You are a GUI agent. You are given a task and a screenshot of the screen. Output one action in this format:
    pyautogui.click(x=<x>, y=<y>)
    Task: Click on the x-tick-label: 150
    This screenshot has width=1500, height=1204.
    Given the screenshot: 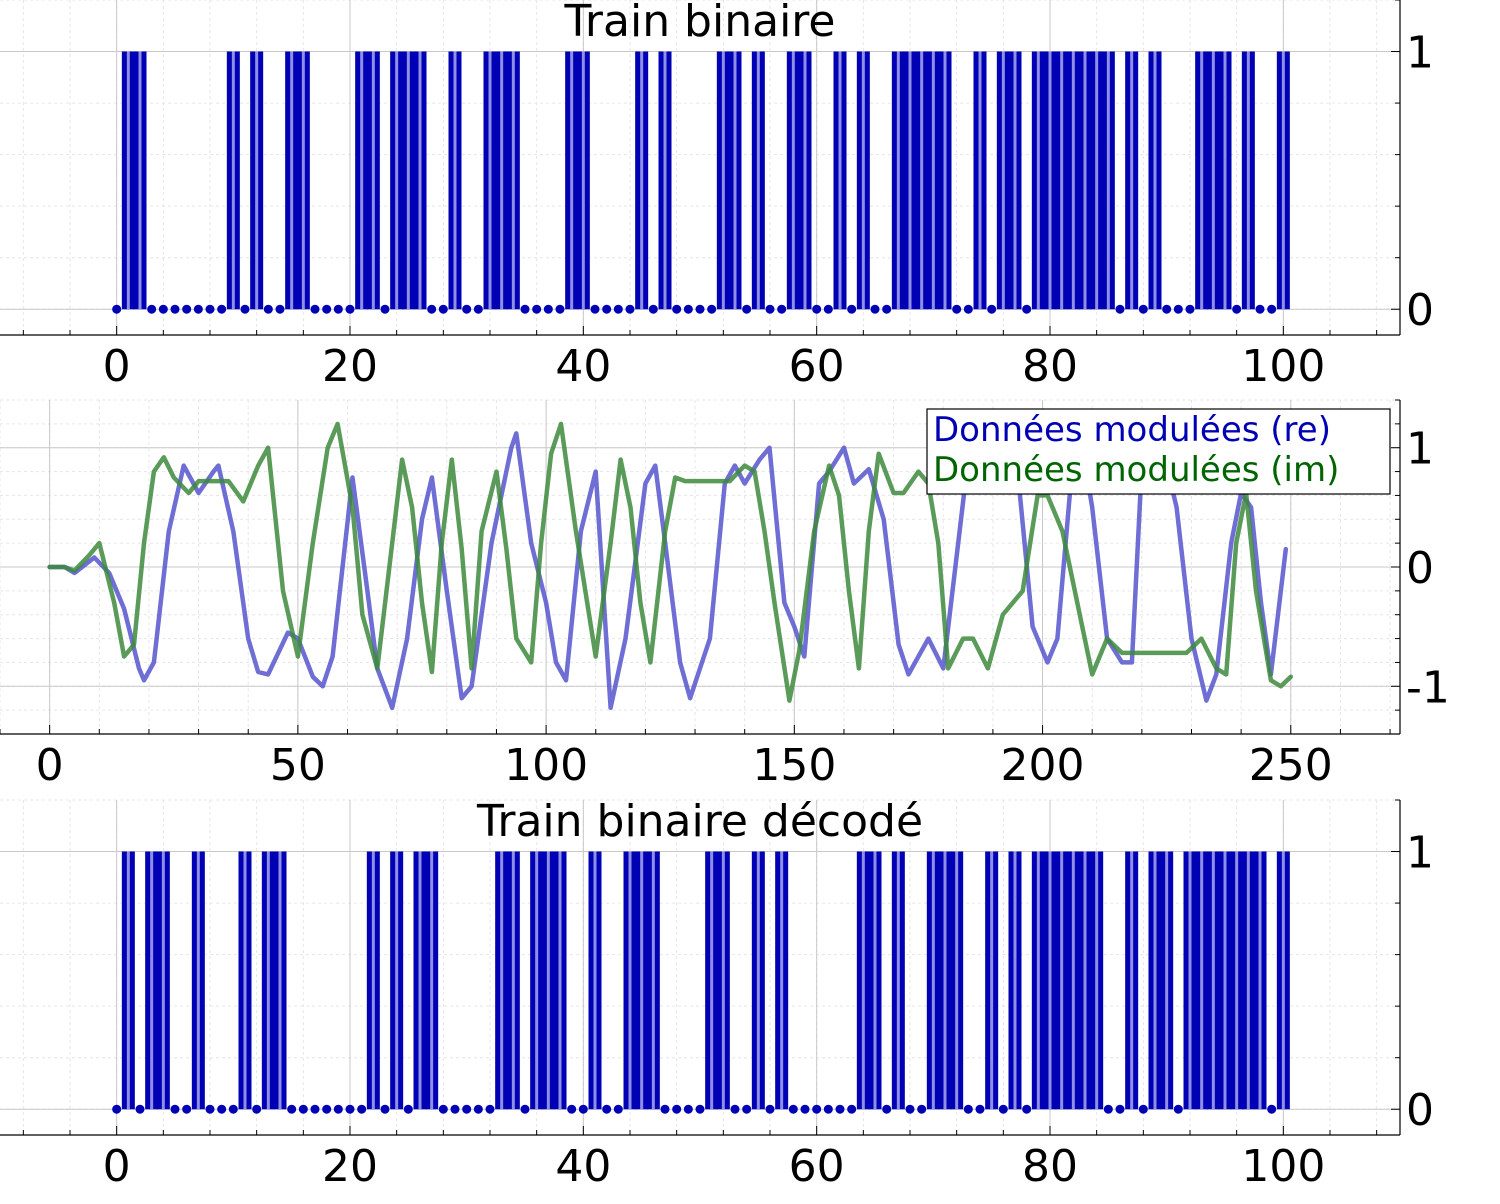 What is the action you would take?
    pyautogui.click(x=794, y=765)
    